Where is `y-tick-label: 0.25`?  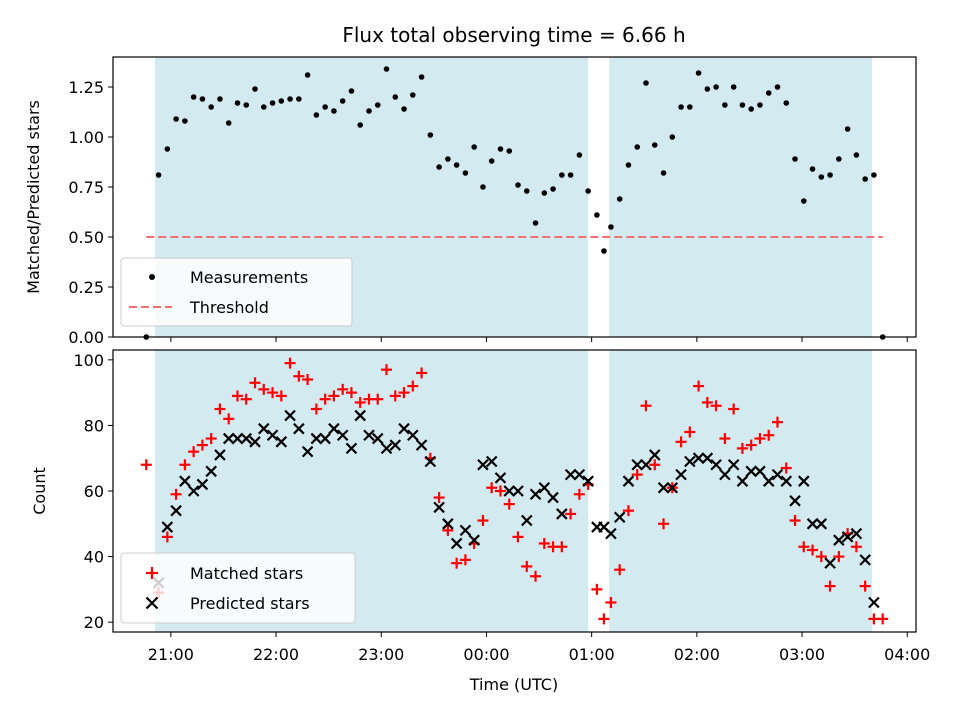
y-tick-label: 0.25 is located at coordinates (86, 287).